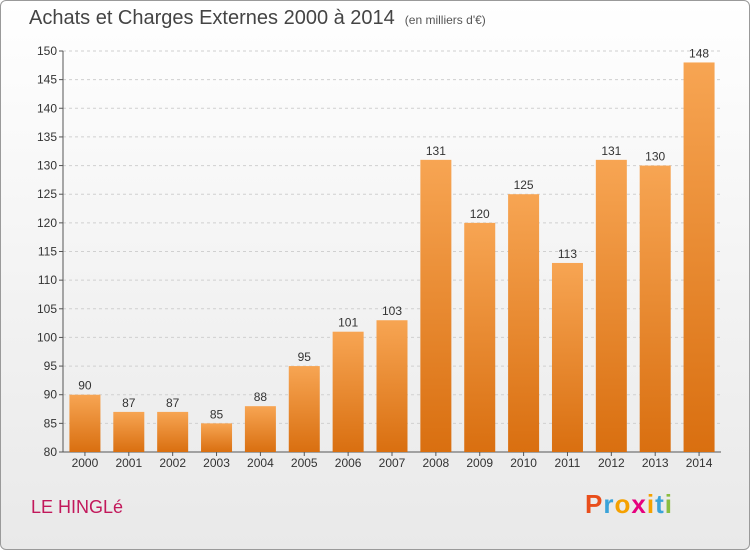 The width and height of the screenshot is (750, 550). Describe the element at coordinates (480, 214) in the screenshot. I see `data-label: 120` at that location.